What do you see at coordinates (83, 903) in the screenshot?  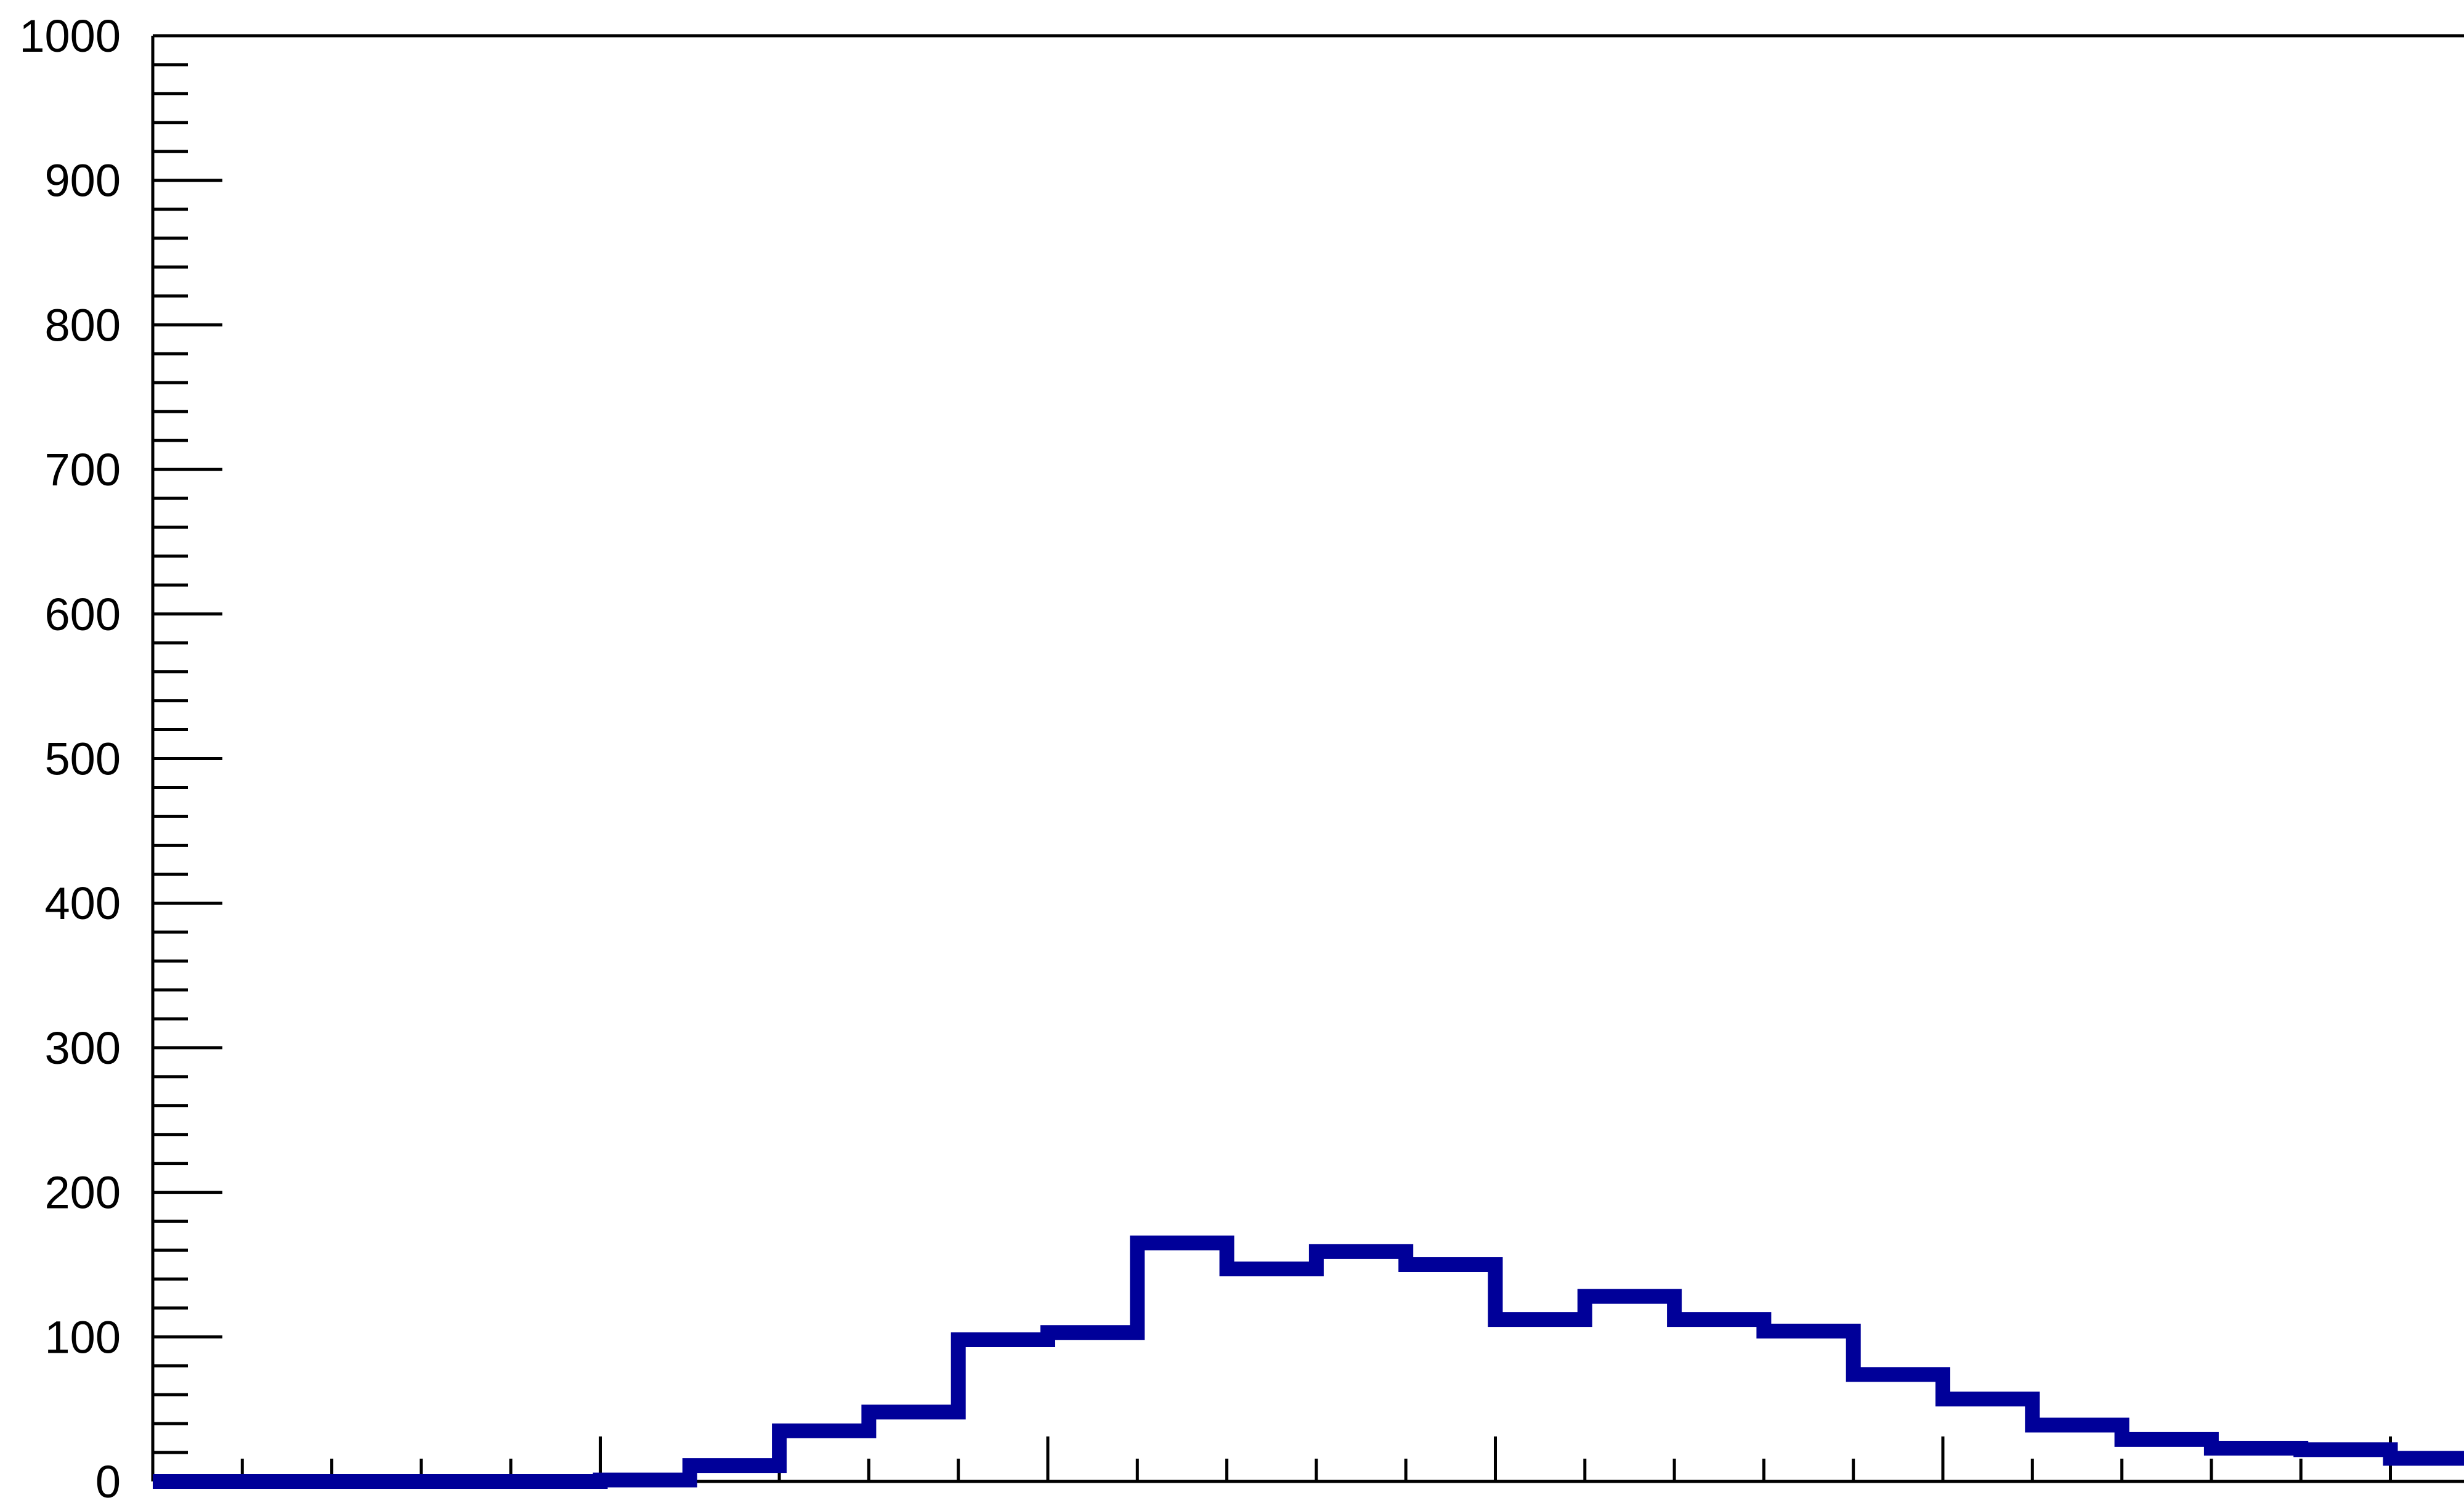 I see `y-tick-label: 400` at bounding box center [83, 903].